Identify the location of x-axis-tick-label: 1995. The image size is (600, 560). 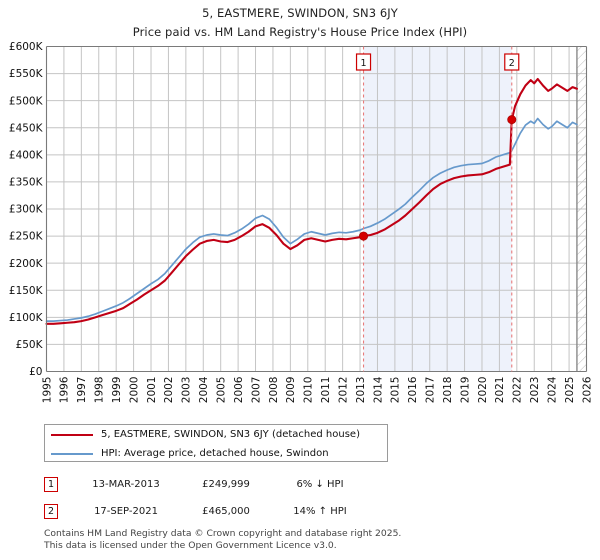
(47, 390).